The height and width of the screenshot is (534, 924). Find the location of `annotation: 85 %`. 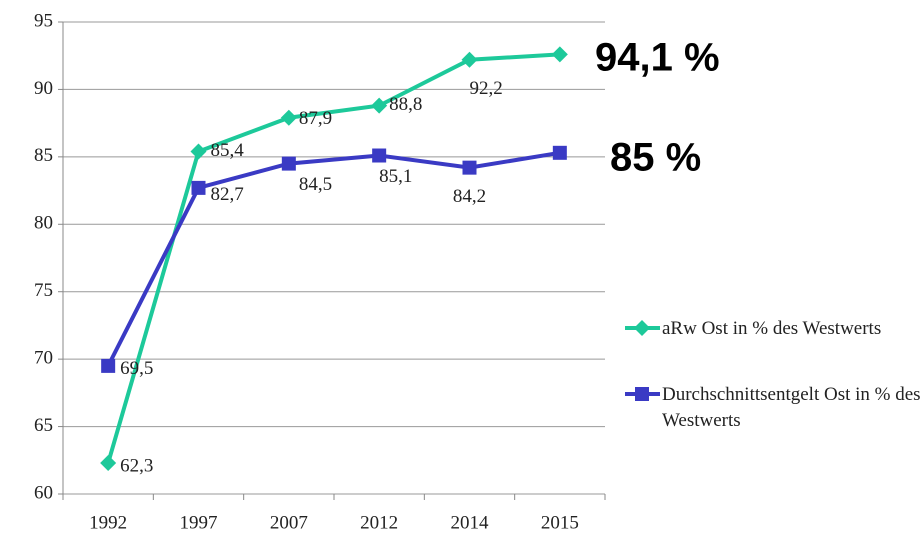

annotation: 85 % is located at coordinates (655, 158).